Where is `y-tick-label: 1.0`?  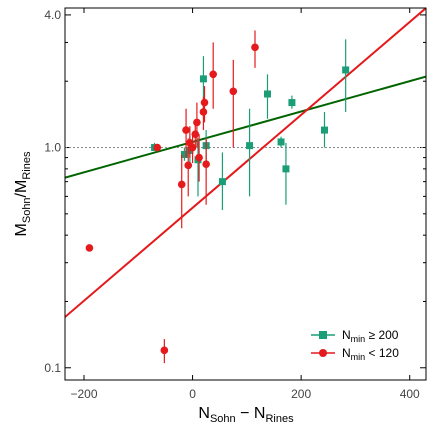
y-tick-label: 1.0 is located at coordinates (52, 148).